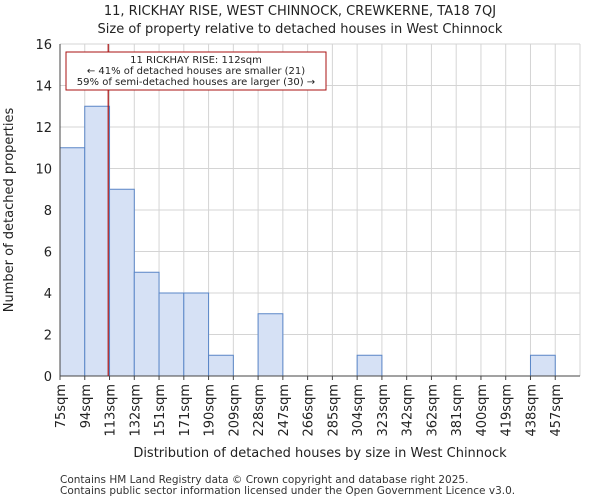 The width and height of the screenshot is (600, 500). I want to click on x-tick-label: 285sqm, so click(333, 410).